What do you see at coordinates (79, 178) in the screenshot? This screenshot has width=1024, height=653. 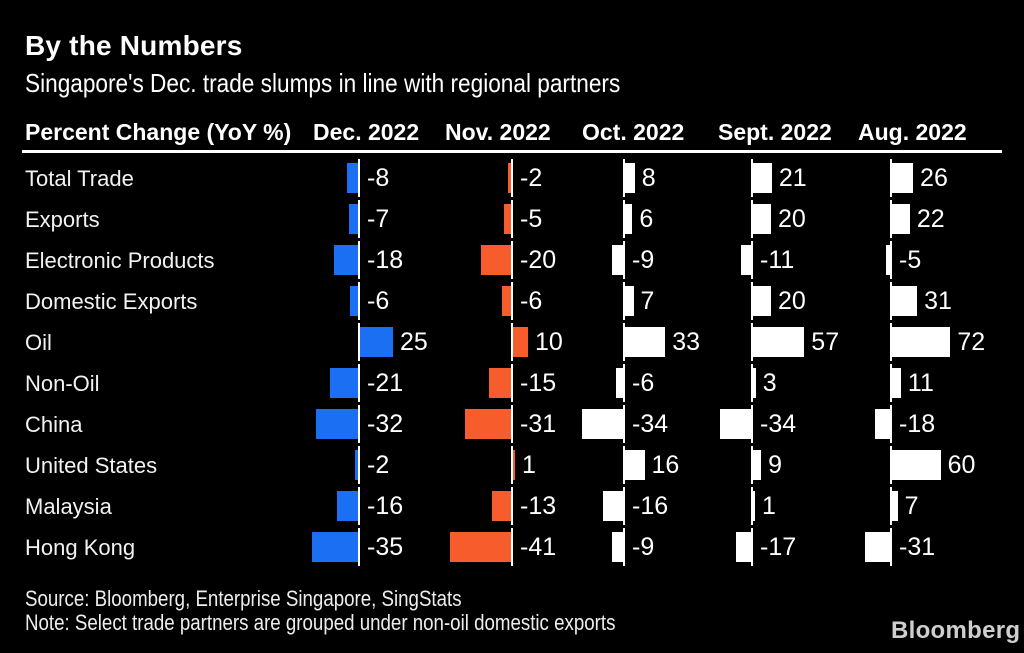 I see `row-label-total-trade: Total Trade` at bounding box center [79, 178].